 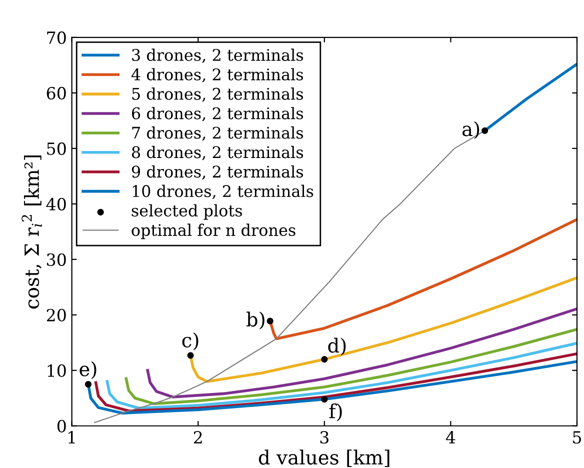 I want to click on y-tick-label: 20, so click(x=56, y=315).